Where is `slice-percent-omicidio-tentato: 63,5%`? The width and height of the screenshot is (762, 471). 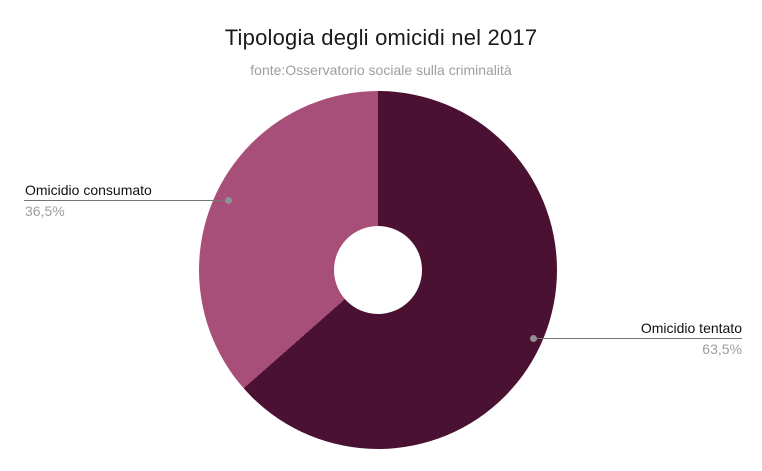
slice-percent-omicidio-tentato: 63,5% is located at coordinates (722, 349).